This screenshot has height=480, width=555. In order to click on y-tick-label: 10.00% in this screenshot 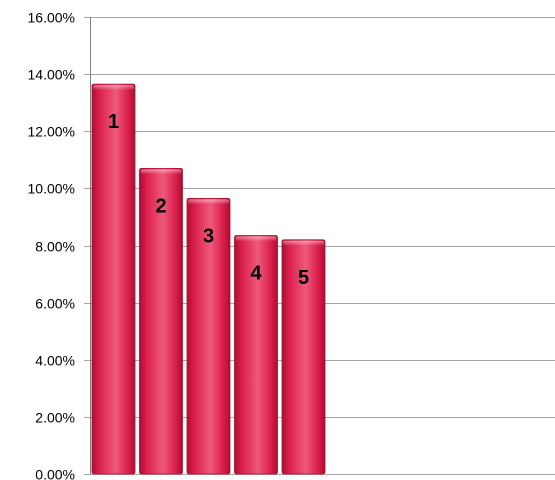, I will do `click(51, 189)`.